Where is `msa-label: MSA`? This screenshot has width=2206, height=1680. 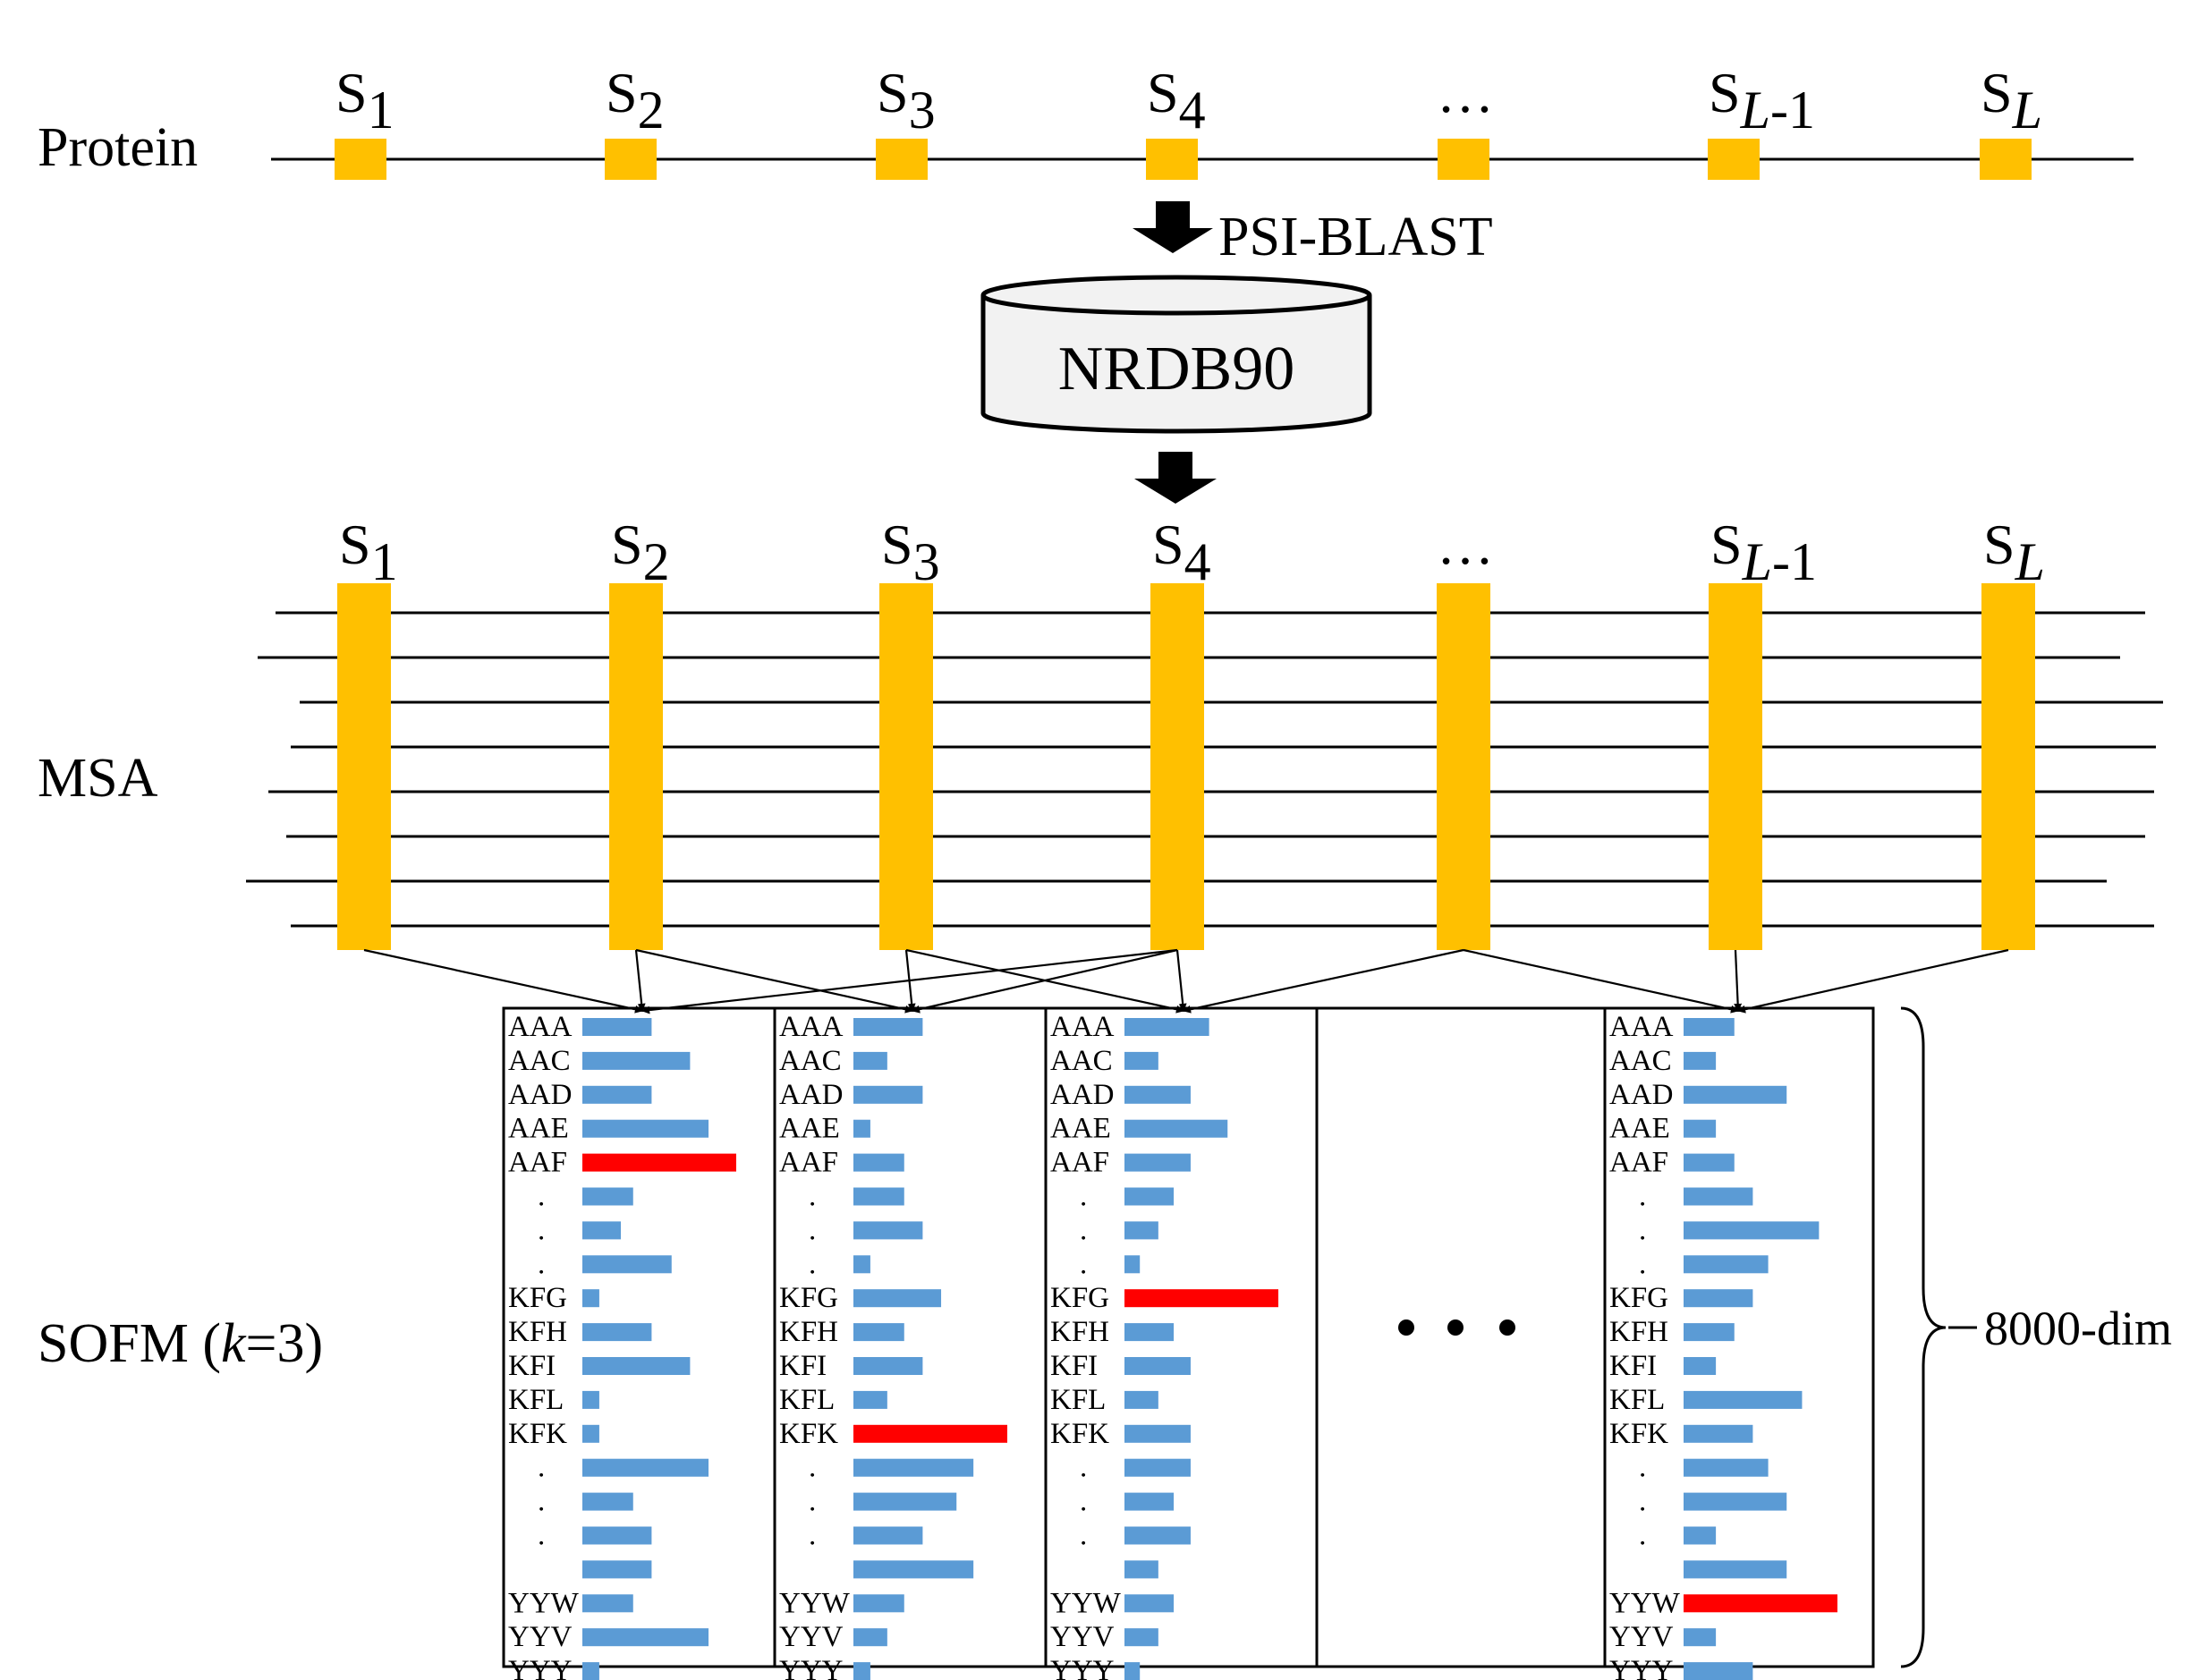 msa-label: MSA is located at coordinates (98, 778).